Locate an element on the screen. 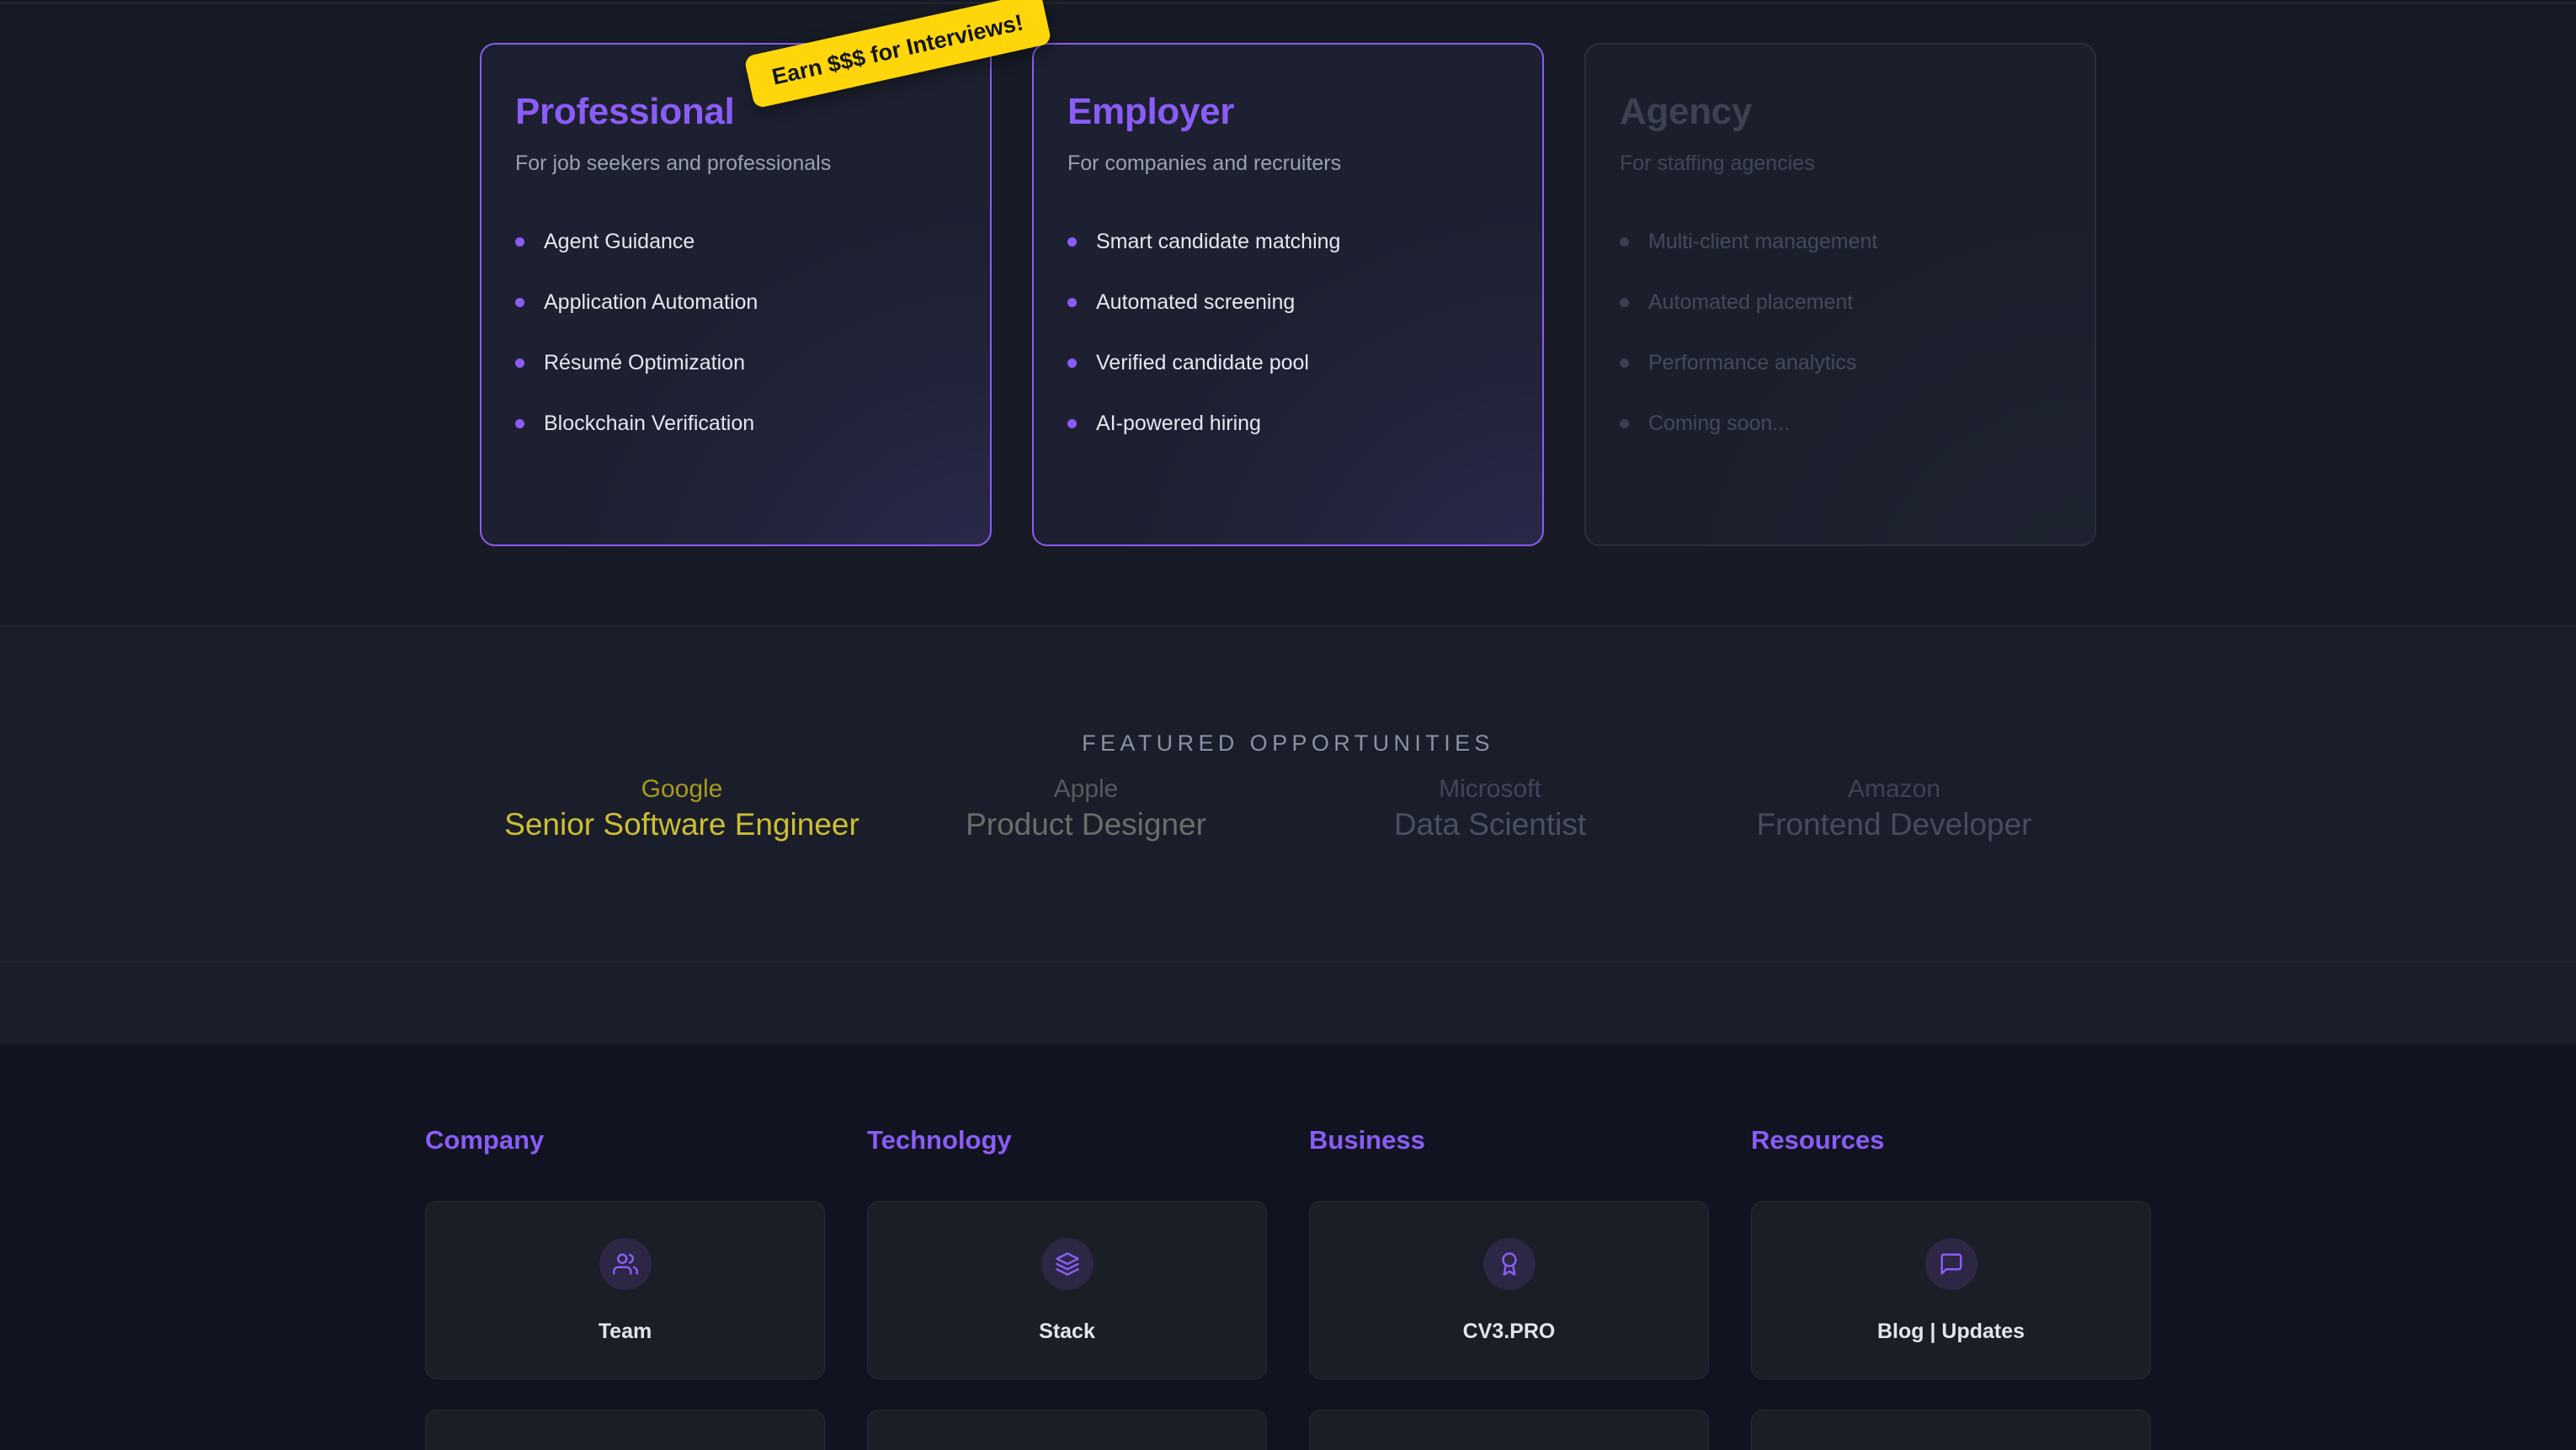 Image resolution: width=2576 pixels, height=1450 pixels. opportunity-company: Google is located at coordinates (682, 789).